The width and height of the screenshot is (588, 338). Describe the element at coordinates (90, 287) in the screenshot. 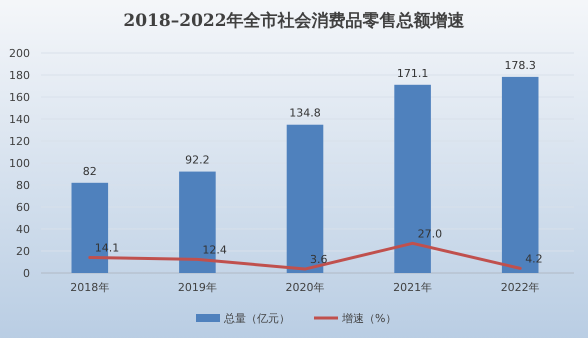

I see `x-tick-label: 2018年` at that location.